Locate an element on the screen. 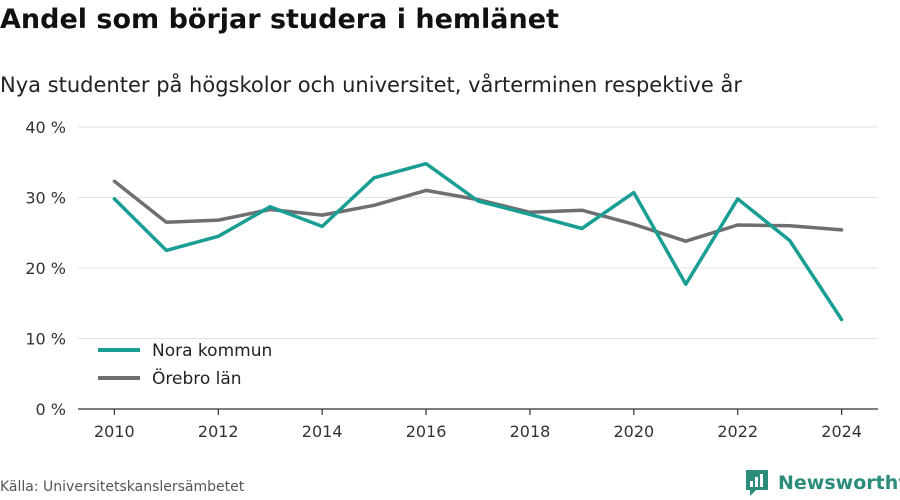  x-tick-label: 2014 is located at coordinates (322, 431).